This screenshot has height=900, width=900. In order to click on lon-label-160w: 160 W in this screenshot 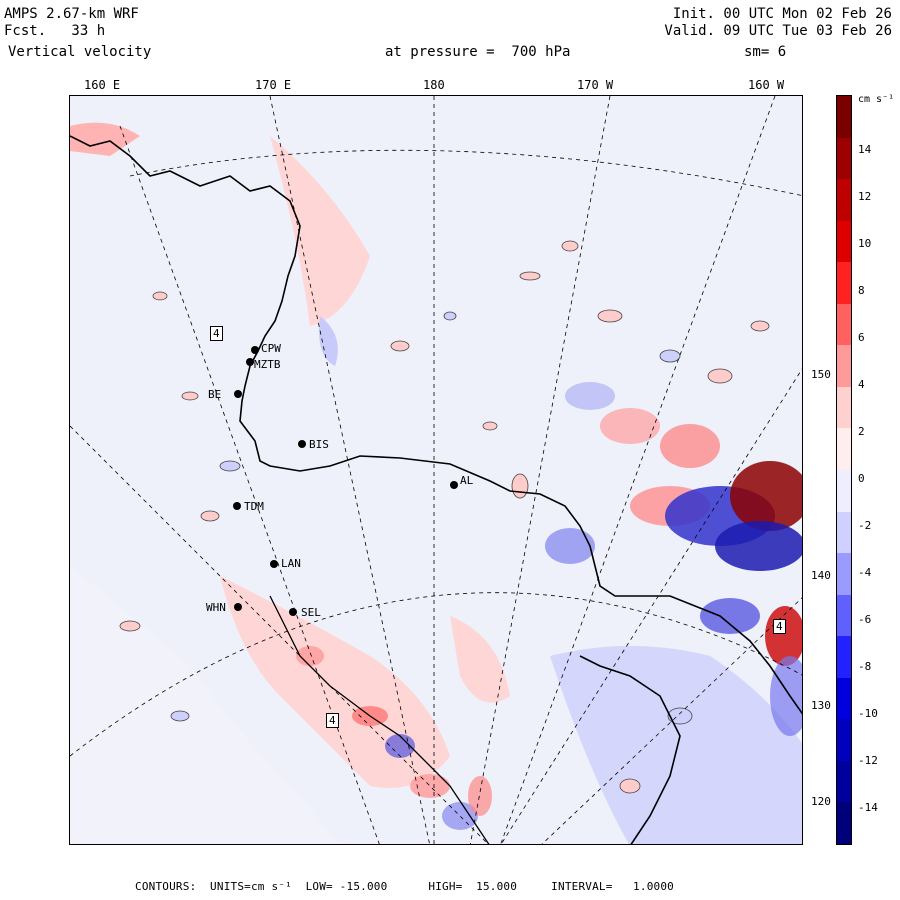, I will do `click(766, 85)`.